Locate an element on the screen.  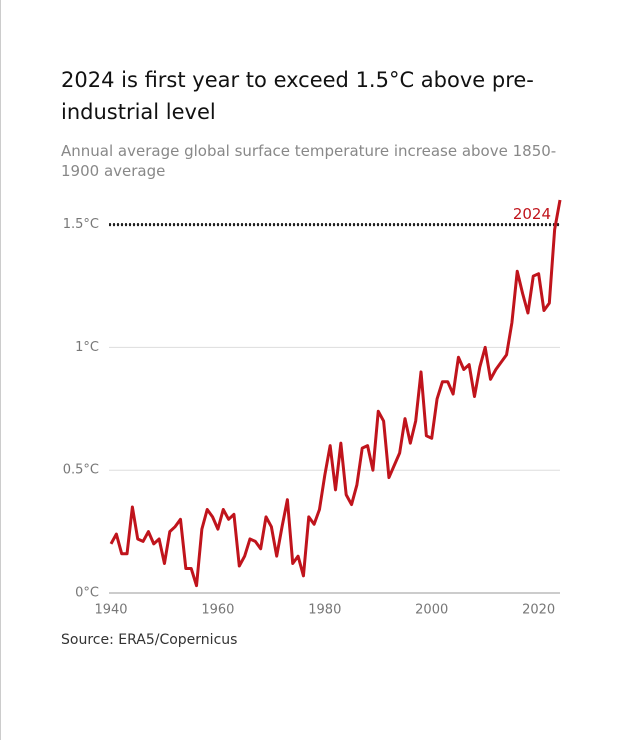
y-tick-label: 1.5°C is located at coordinates (81, 224).